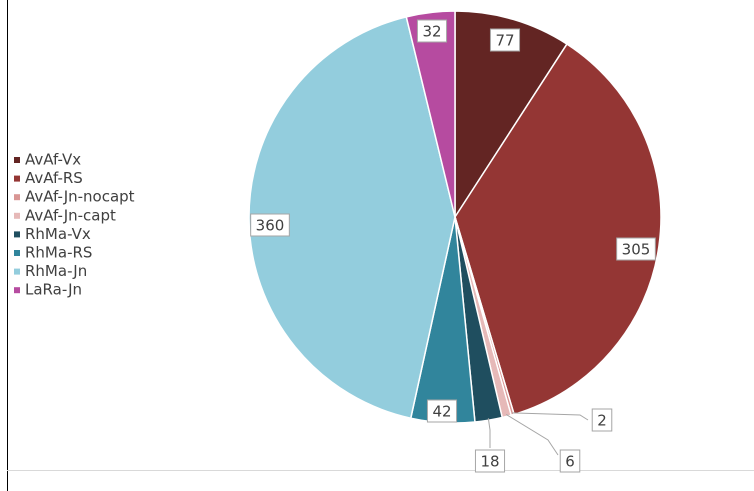 The image size is (754, 491). I want to click on data-label: 360, so click(270, 226).